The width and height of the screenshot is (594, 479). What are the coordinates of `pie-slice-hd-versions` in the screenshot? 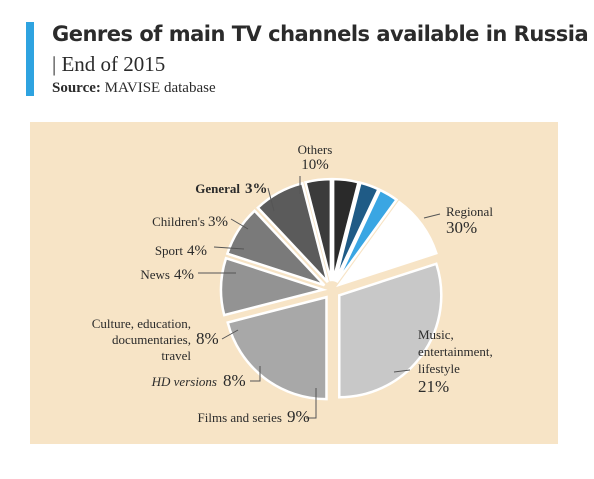 It's located at (275, 248).